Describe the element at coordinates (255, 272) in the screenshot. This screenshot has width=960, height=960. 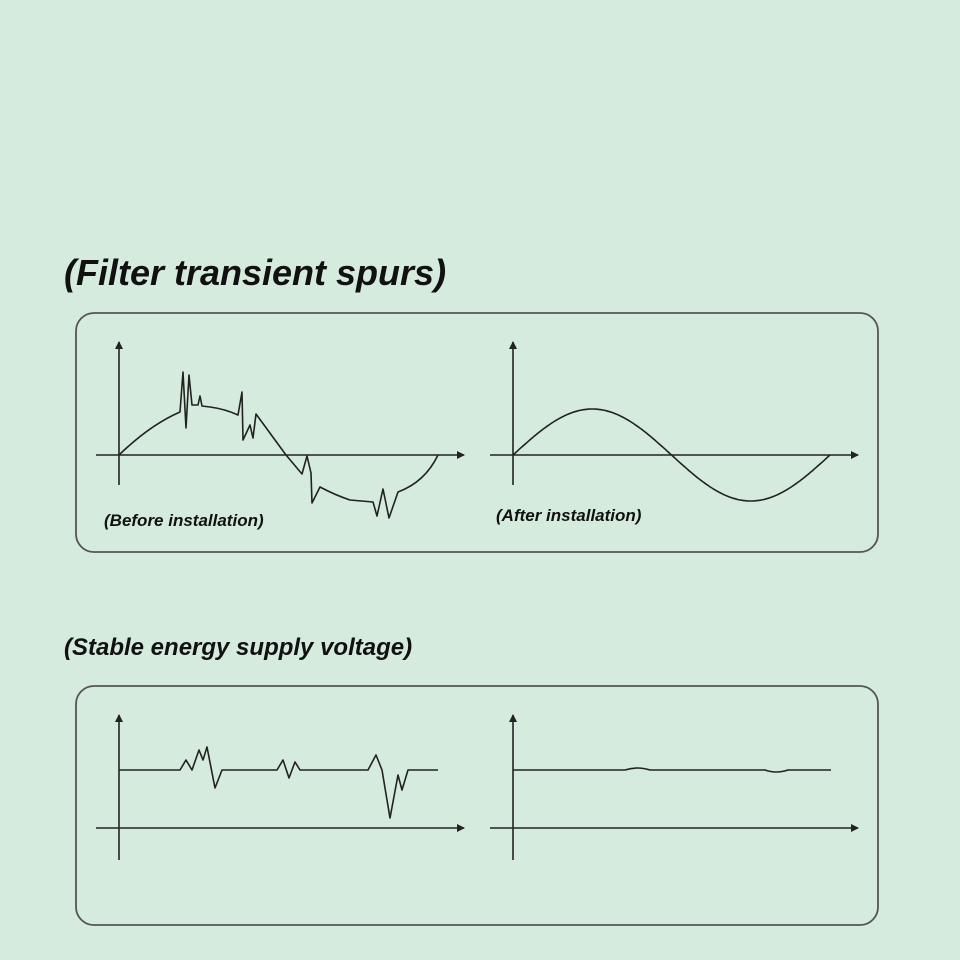
I see `section-title-filter-transient-spurs: (Filter transient spurs)` at that location.